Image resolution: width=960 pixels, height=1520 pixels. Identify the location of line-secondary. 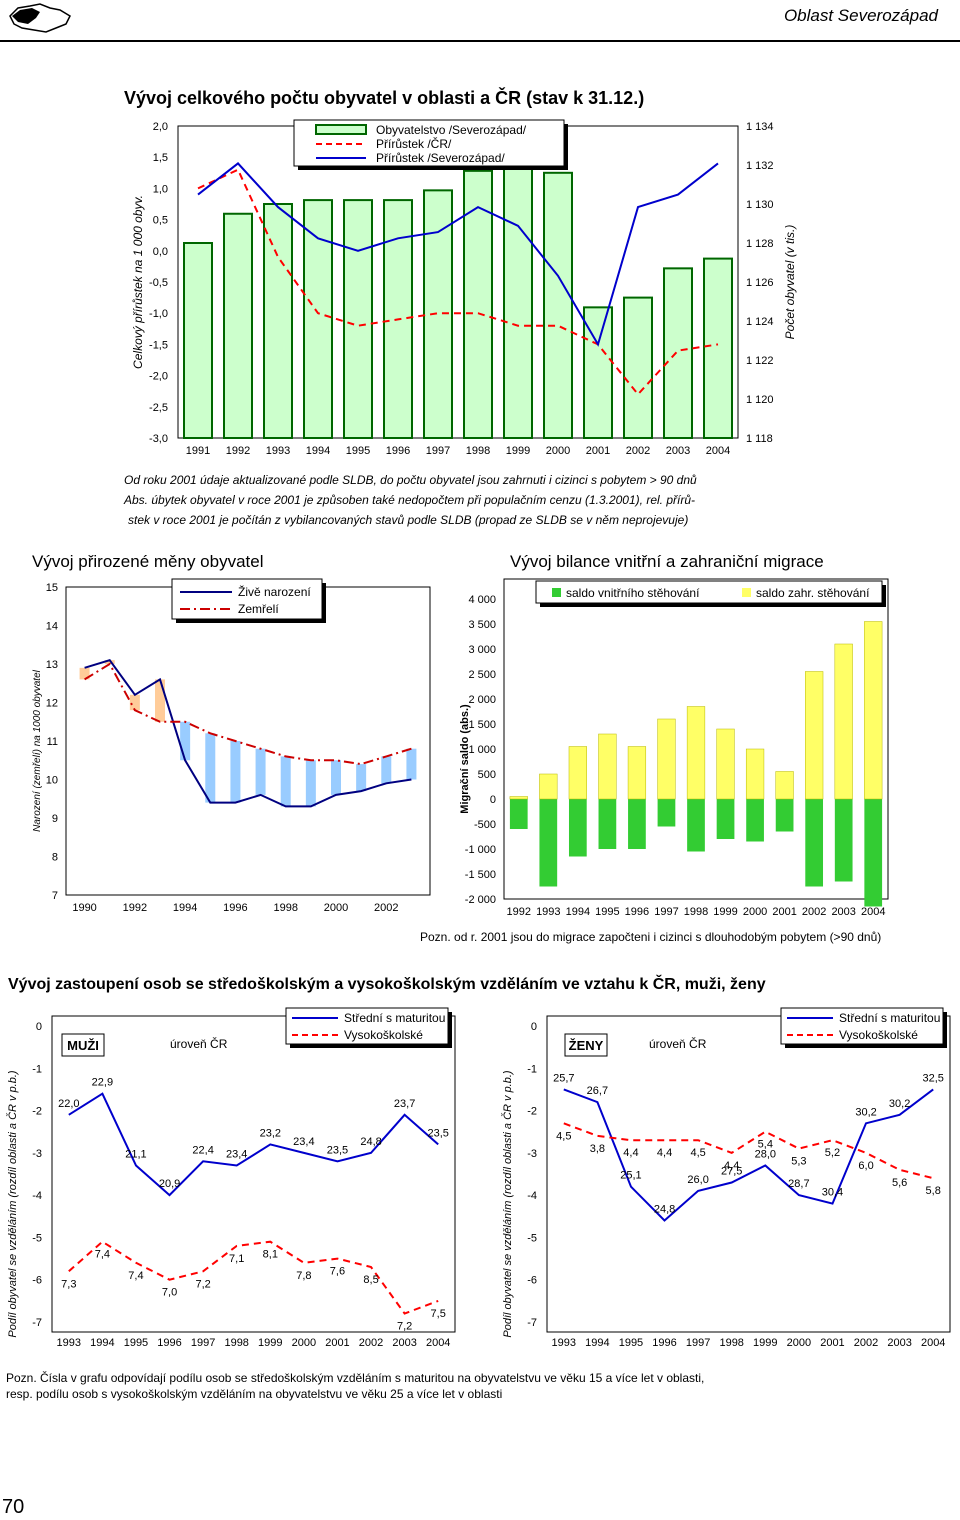
(748, 1155).